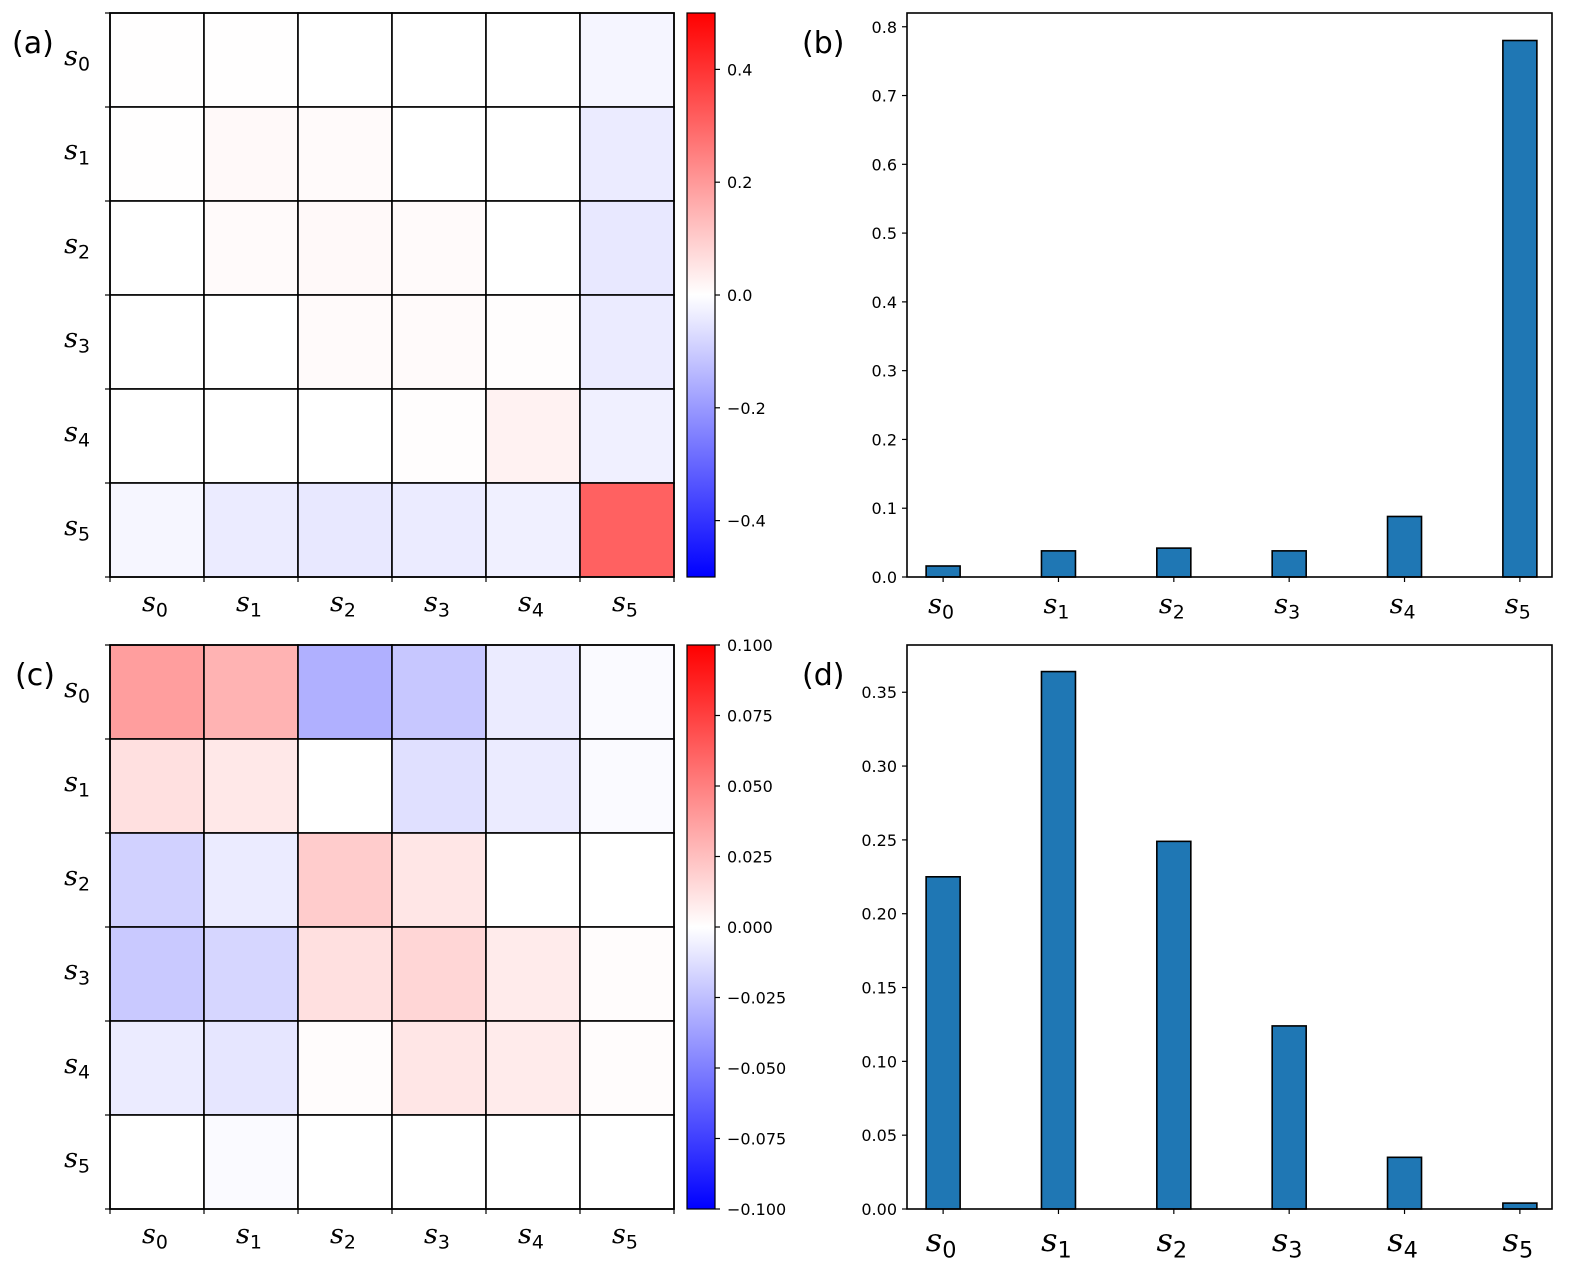  I want to click on colorbar-tick-label-c-2: −0.050, so click(756, 1068).